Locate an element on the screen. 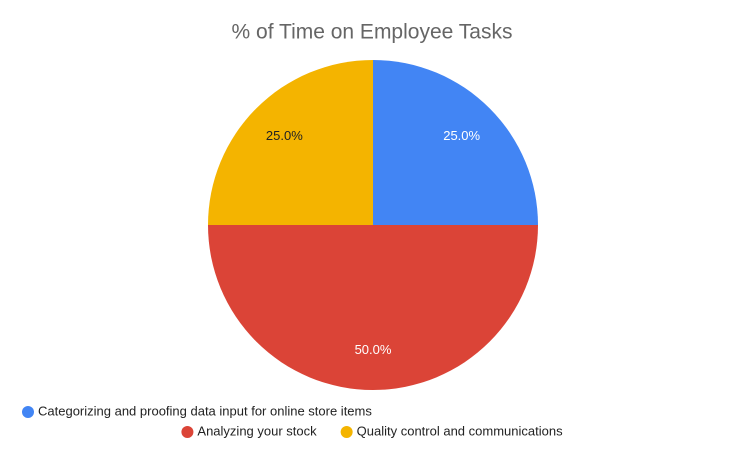 This screenshot has width=744, height=459. legend-label: Quality control and communications is located at coordinates (460, 430).